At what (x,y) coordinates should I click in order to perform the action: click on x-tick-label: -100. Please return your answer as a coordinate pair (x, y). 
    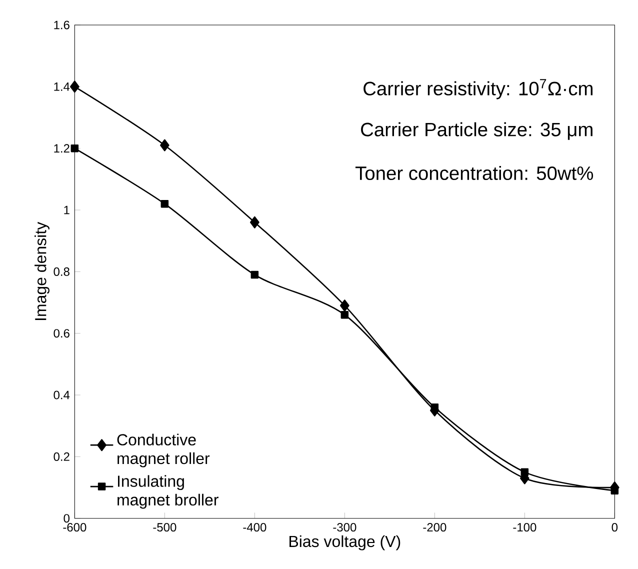
    Looking at the image, I should click on (524, 527).